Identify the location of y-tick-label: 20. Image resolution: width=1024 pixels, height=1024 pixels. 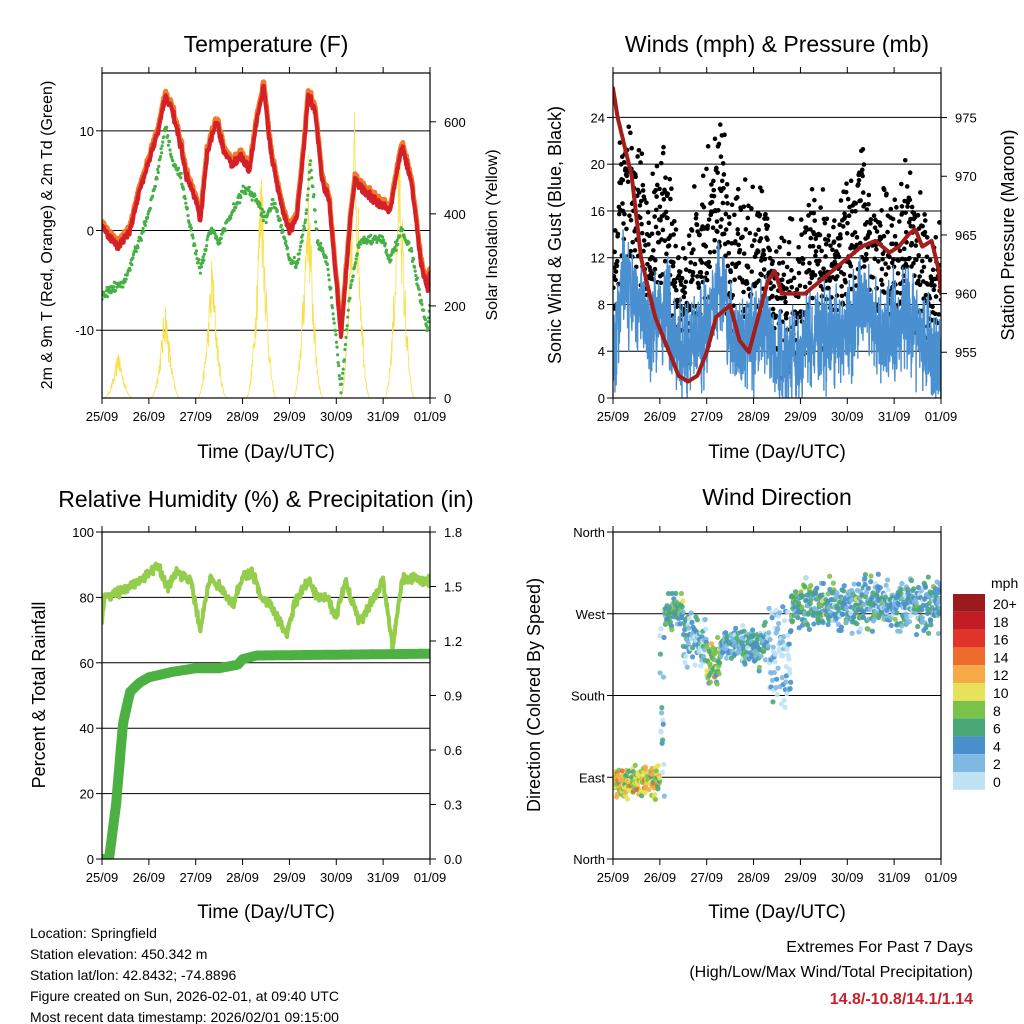
(598, 164).